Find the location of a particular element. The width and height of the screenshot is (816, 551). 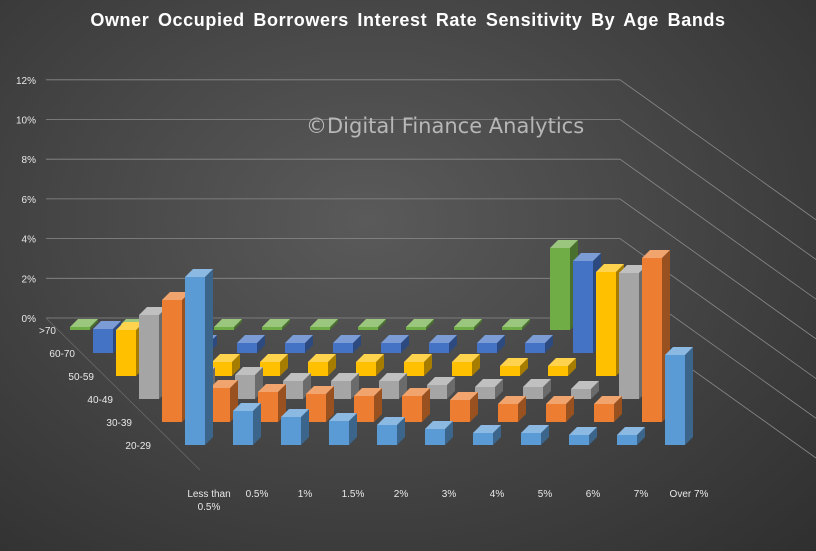

category-label: 1.5% is located at coordinates (353, 494).